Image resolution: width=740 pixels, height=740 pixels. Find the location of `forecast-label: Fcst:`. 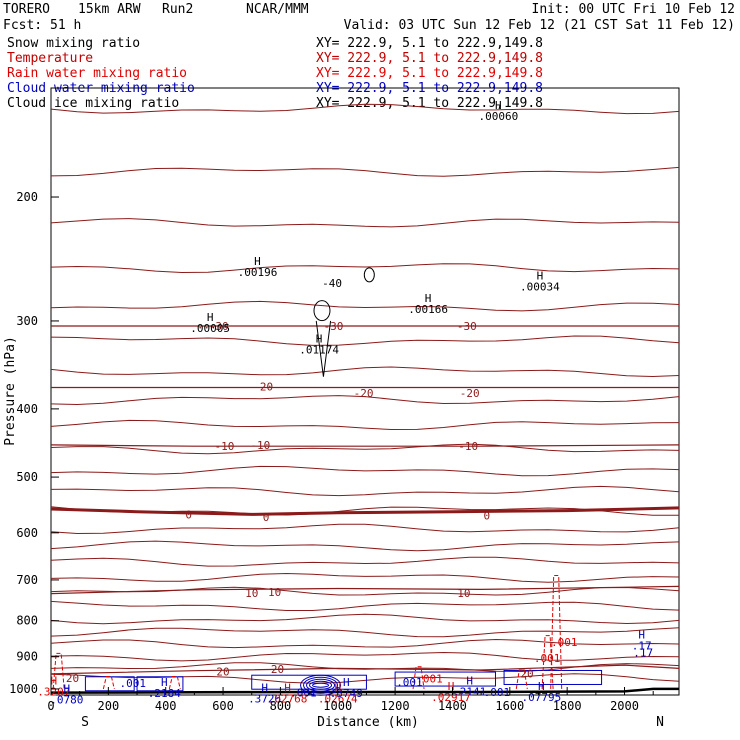

forecast-label: Fcst: is located at coordinates (22, 25).